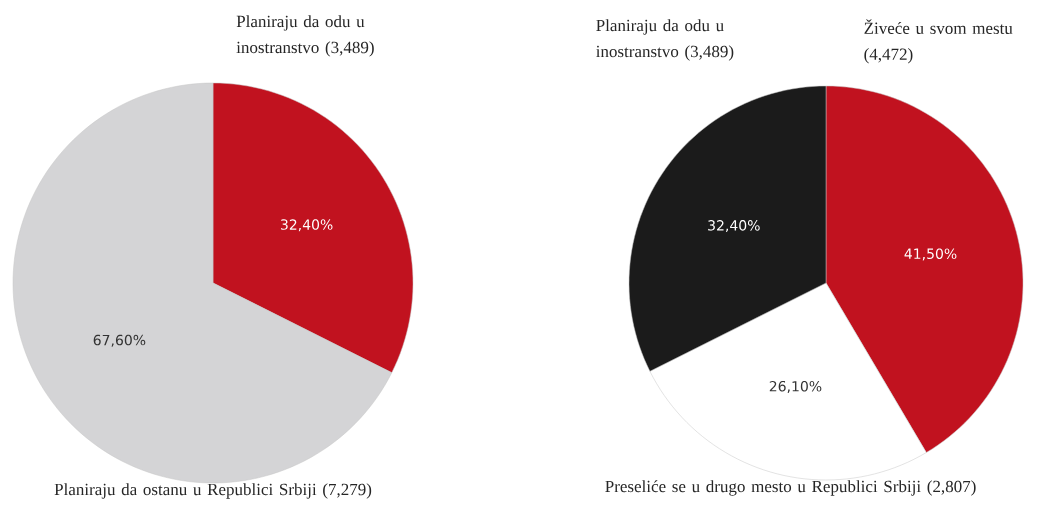 The width and height of the screenshot is (1058, 506). Describe the element at coordinates (119, 340) in the screenshot. I see `data-label: 67,60%` at that location.